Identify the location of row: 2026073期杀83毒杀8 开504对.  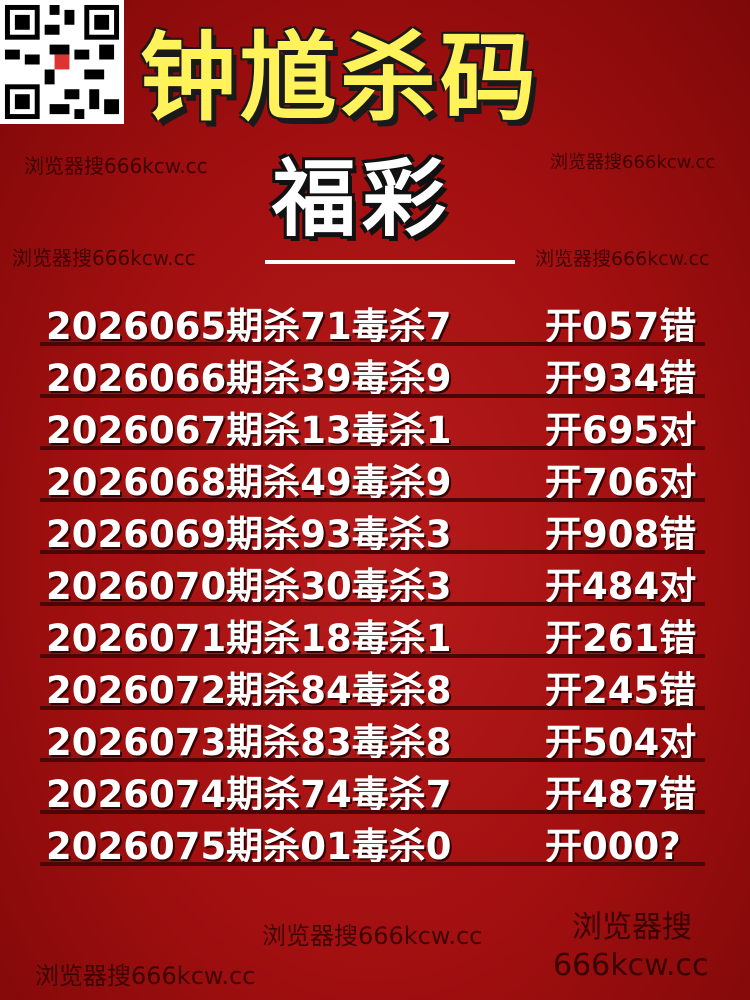
(372, 738).